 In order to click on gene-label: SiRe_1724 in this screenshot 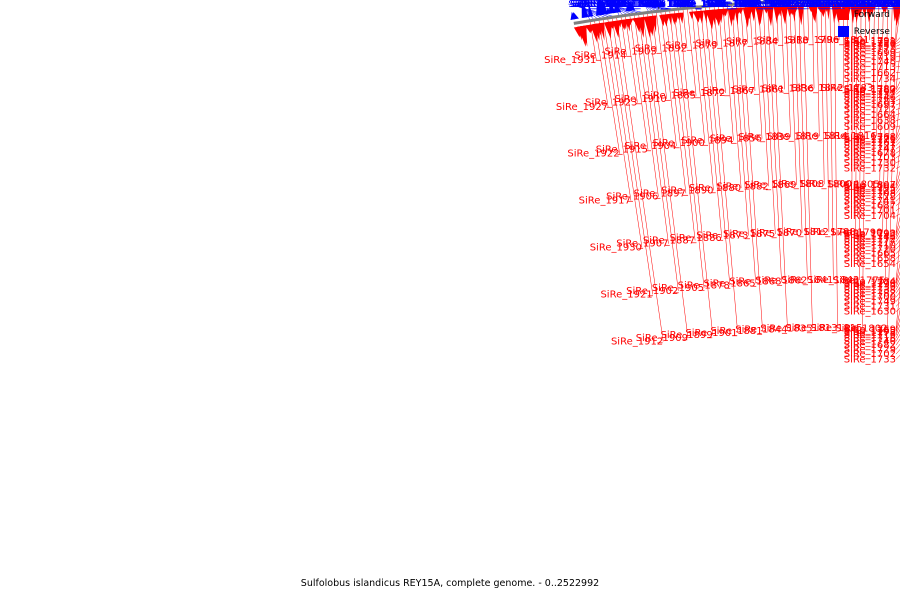, I will do `click(857, 5)`.